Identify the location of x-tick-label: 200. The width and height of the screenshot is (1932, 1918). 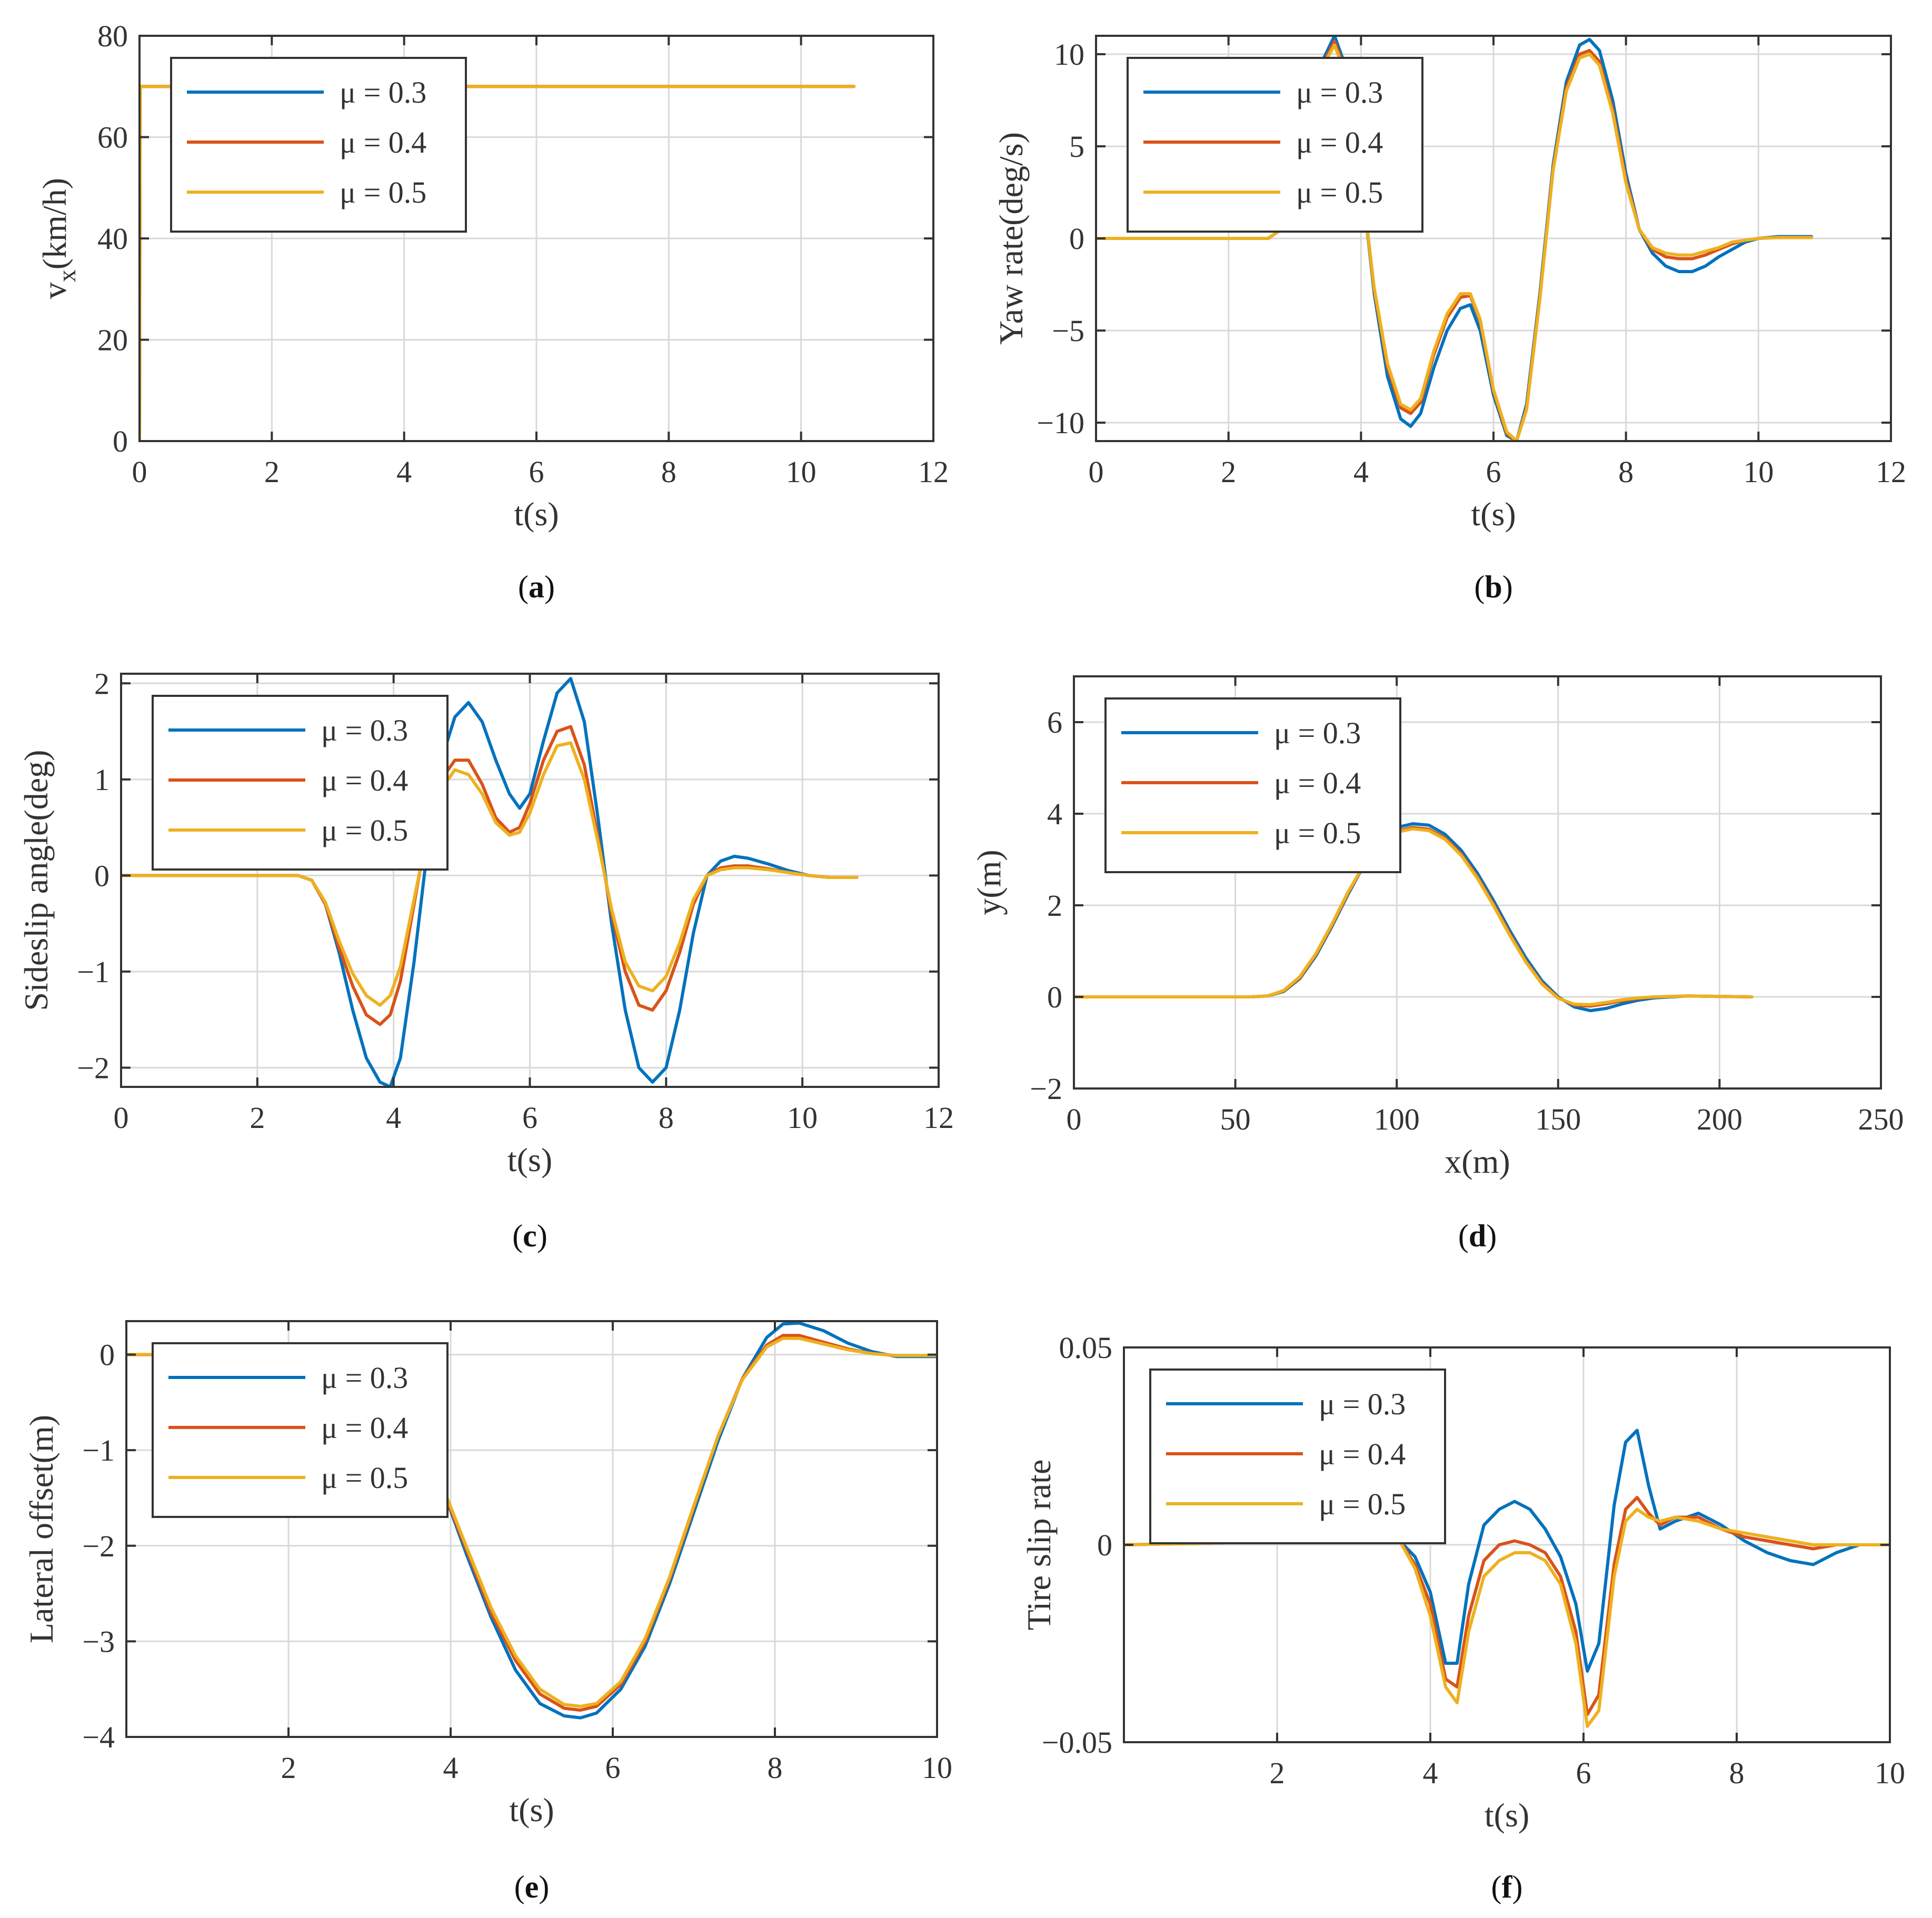
(1719, 1119).